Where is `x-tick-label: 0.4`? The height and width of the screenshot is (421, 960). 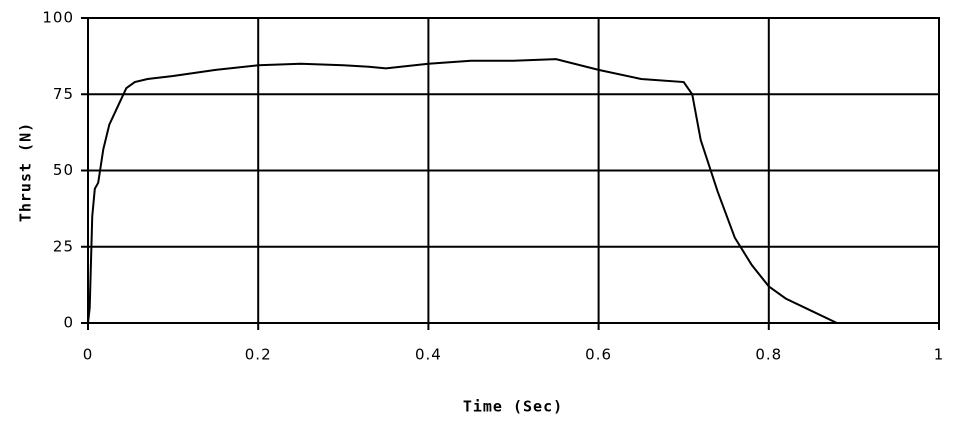 x-tick-label: 0.4 is located at coordinates (428, 355).